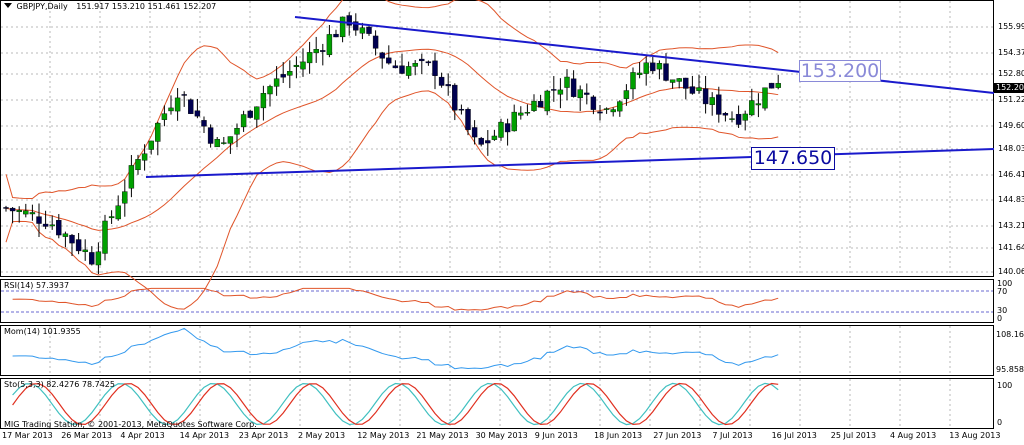  Describe the element at coordinates (1010, 334) in the screenshot. I see `mom-tick-high: 108.1691` at that location.